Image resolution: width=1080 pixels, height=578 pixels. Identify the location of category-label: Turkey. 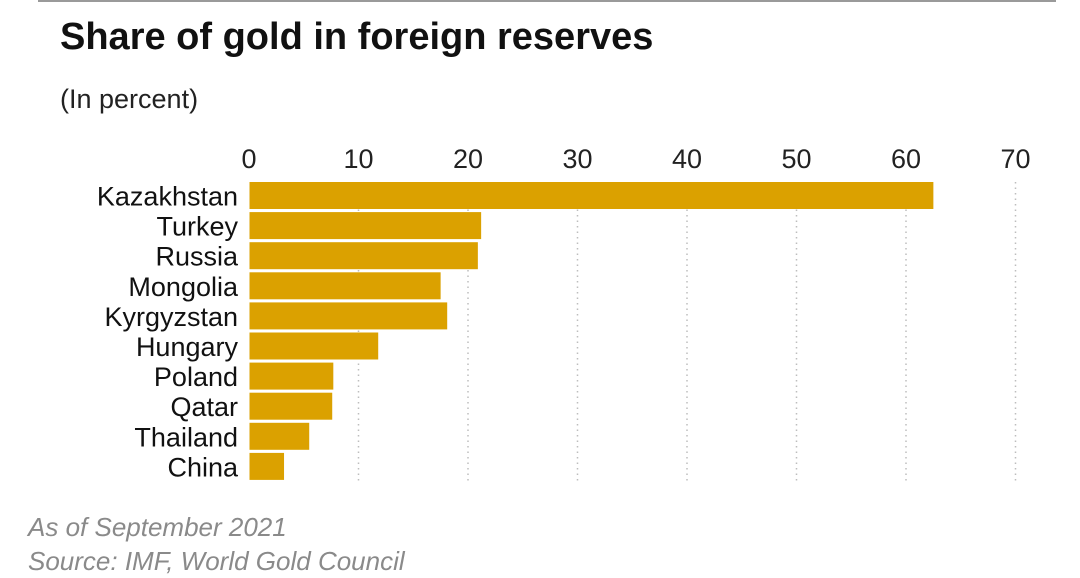
(197, 227).